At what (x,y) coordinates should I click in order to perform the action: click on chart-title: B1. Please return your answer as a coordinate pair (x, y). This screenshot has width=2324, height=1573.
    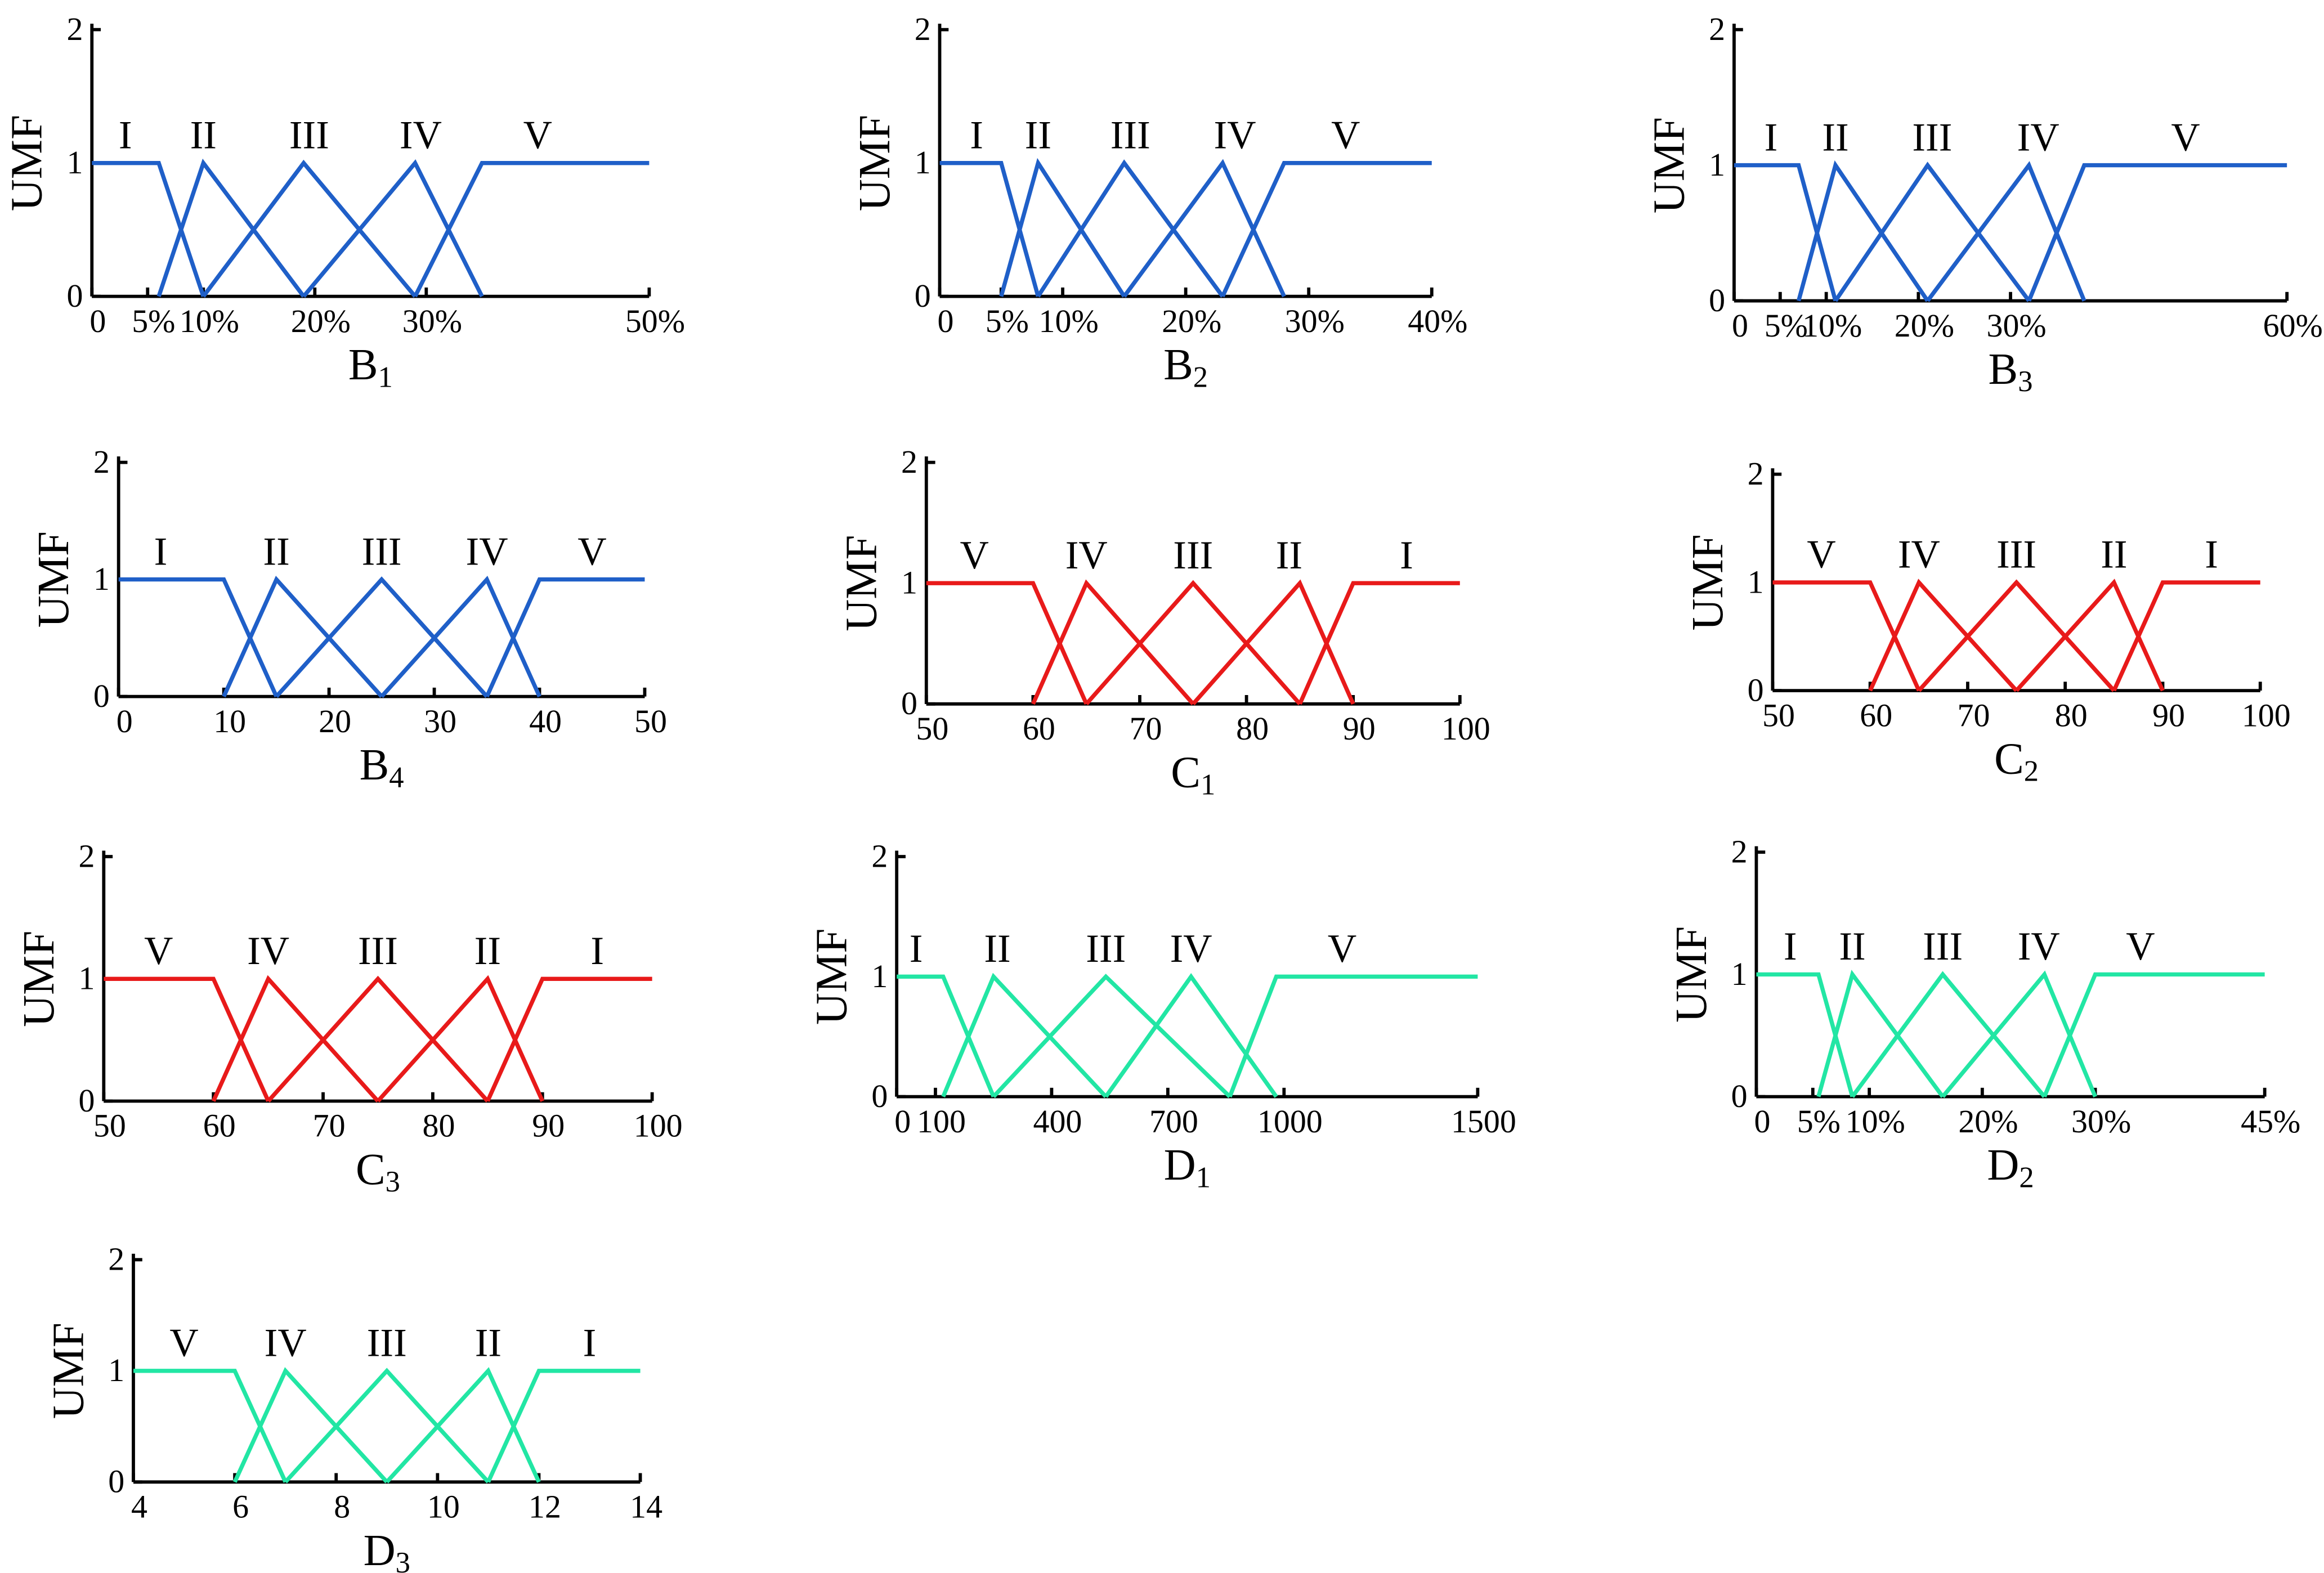
    Looking at the image, I should click on (370, 366).